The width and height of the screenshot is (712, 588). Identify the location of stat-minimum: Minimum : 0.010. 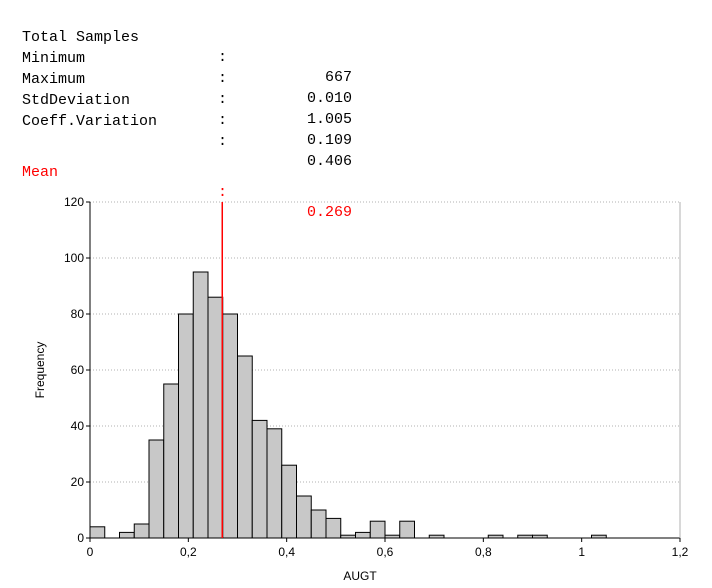
(187, 68).